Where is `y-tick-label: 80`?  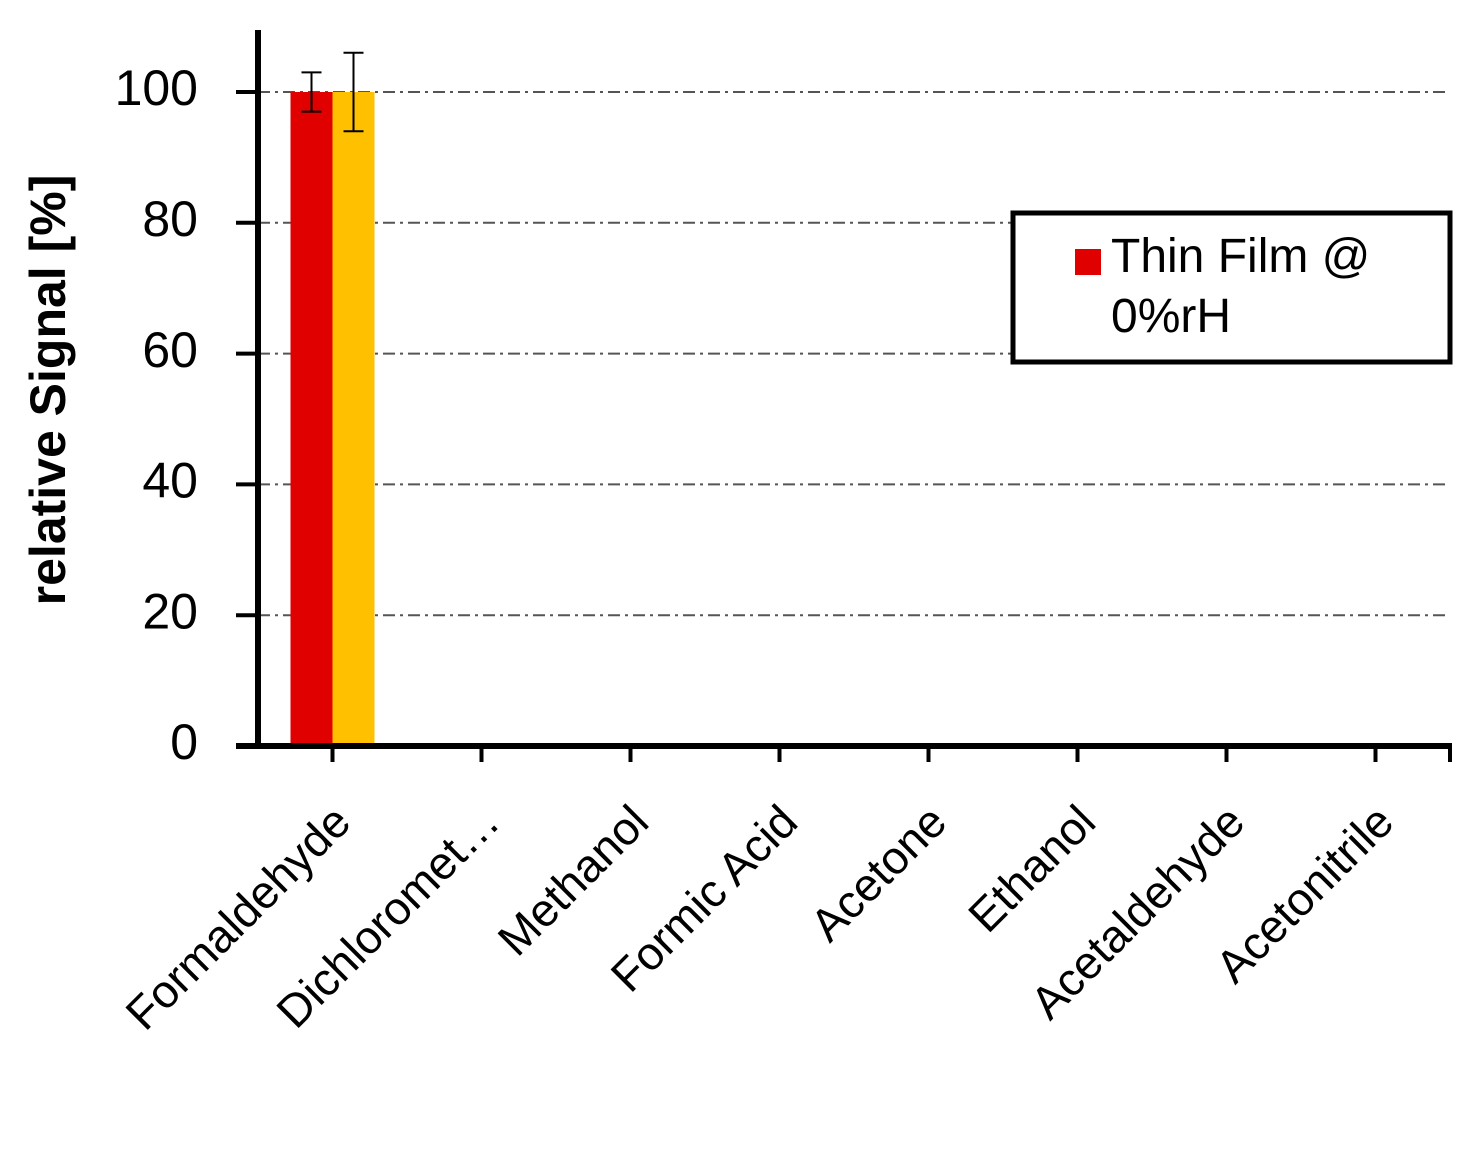
y-tick-label: 80 is located at coordinates (170, 219).